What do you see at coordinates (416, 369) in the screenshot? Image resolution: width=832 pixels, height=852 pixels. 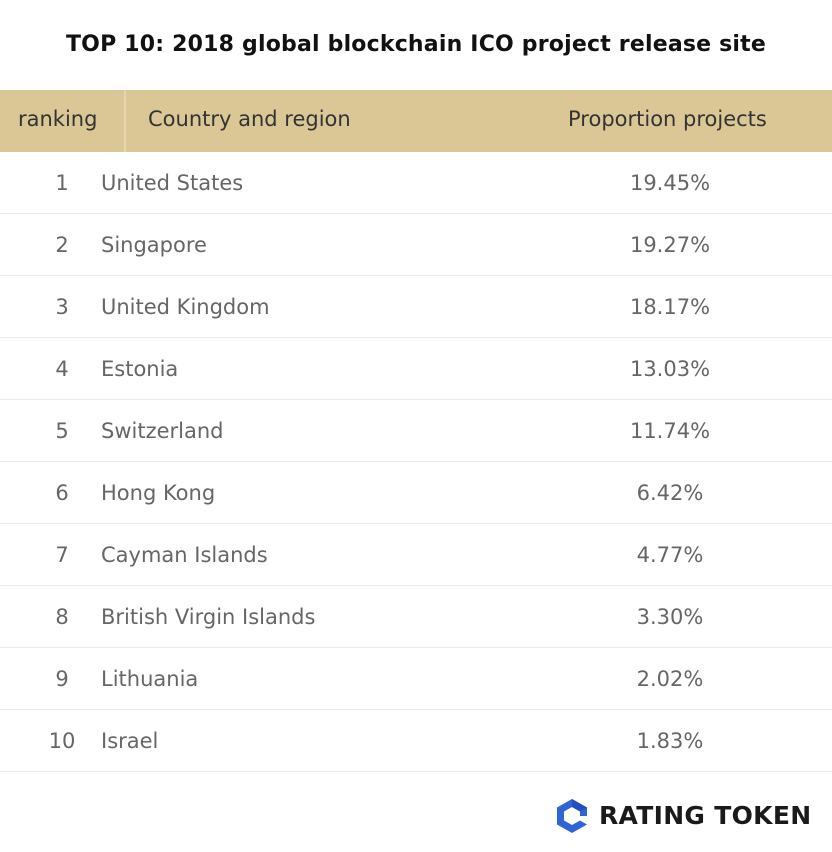 I see `table-row: 4 Estonia 13.03%` at bounding box center [416, 369].